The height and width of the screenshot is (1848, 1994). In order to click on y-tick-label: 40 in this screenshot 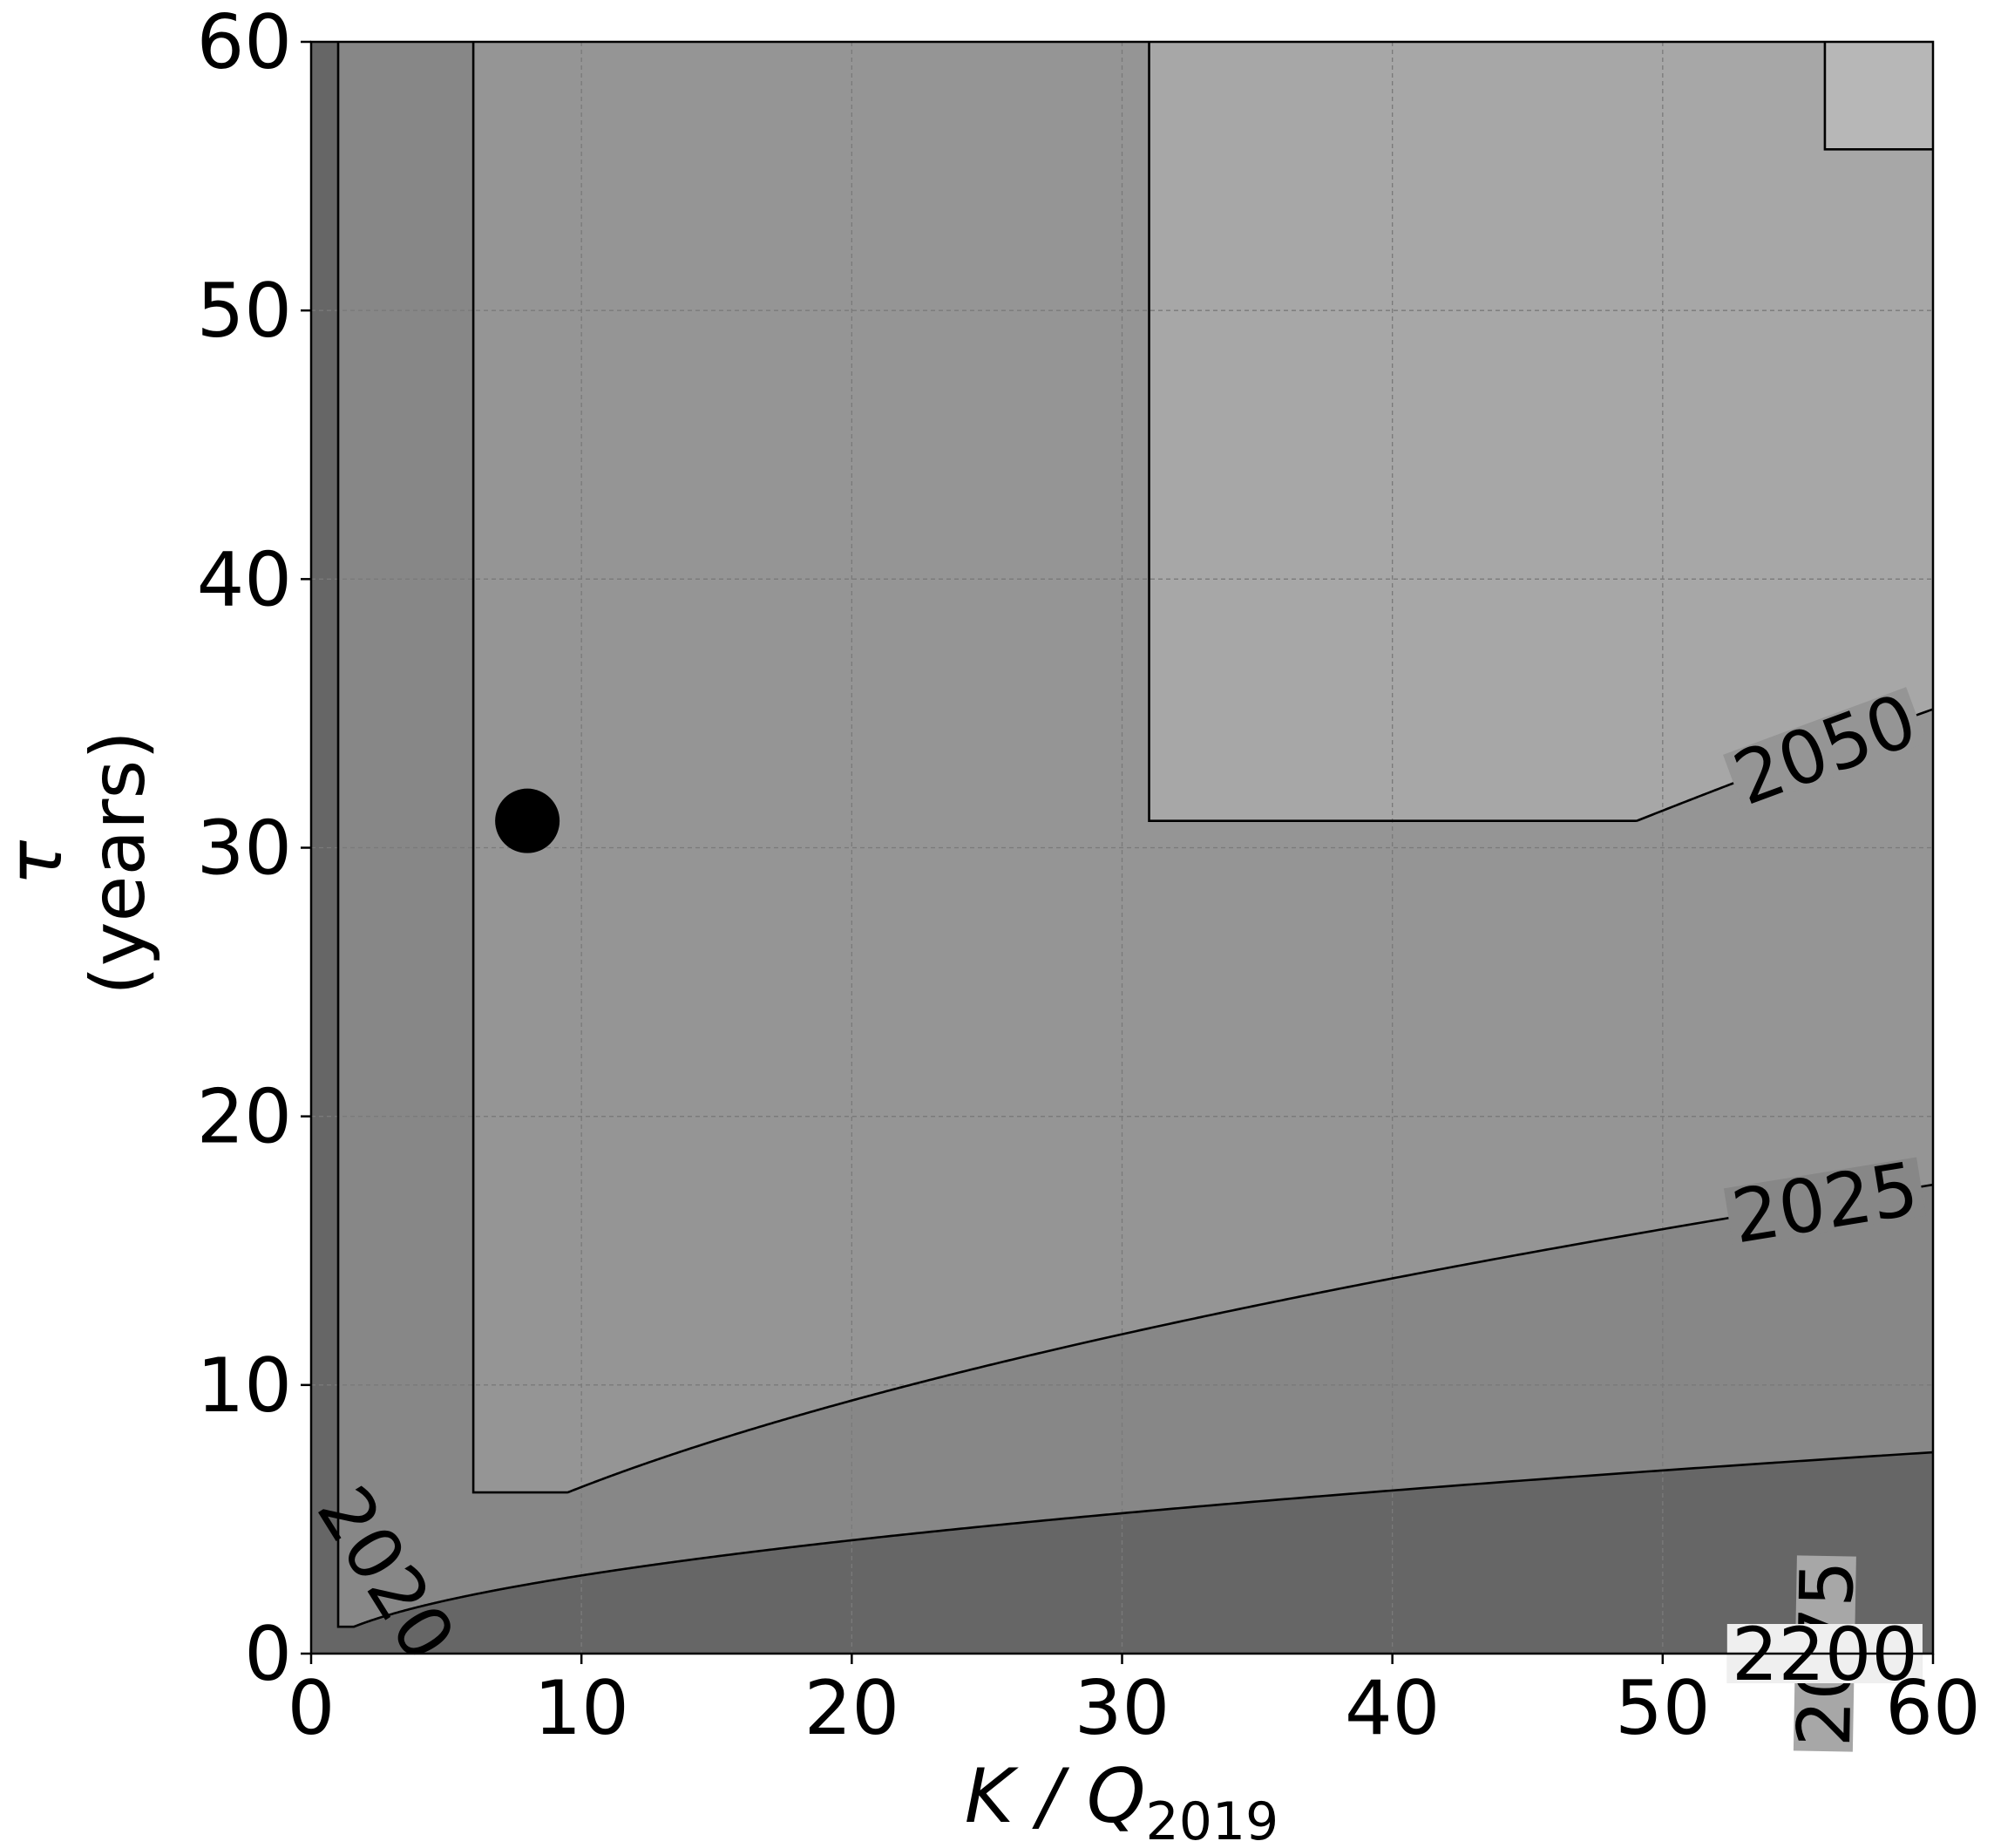, I will do `click(244, 579)`.